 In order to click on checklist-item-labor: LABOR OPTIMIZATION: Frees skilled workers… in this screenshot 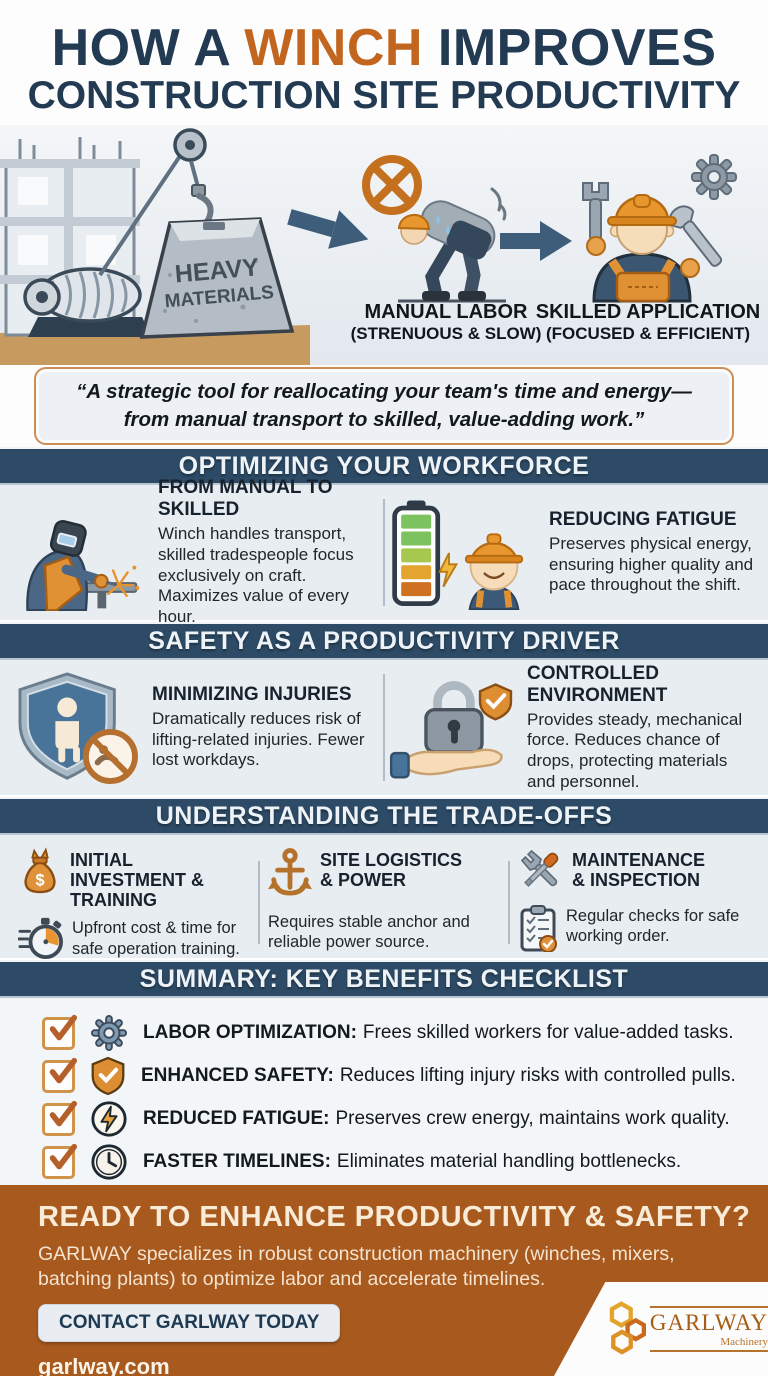, I will do `click(405, 1033)`.